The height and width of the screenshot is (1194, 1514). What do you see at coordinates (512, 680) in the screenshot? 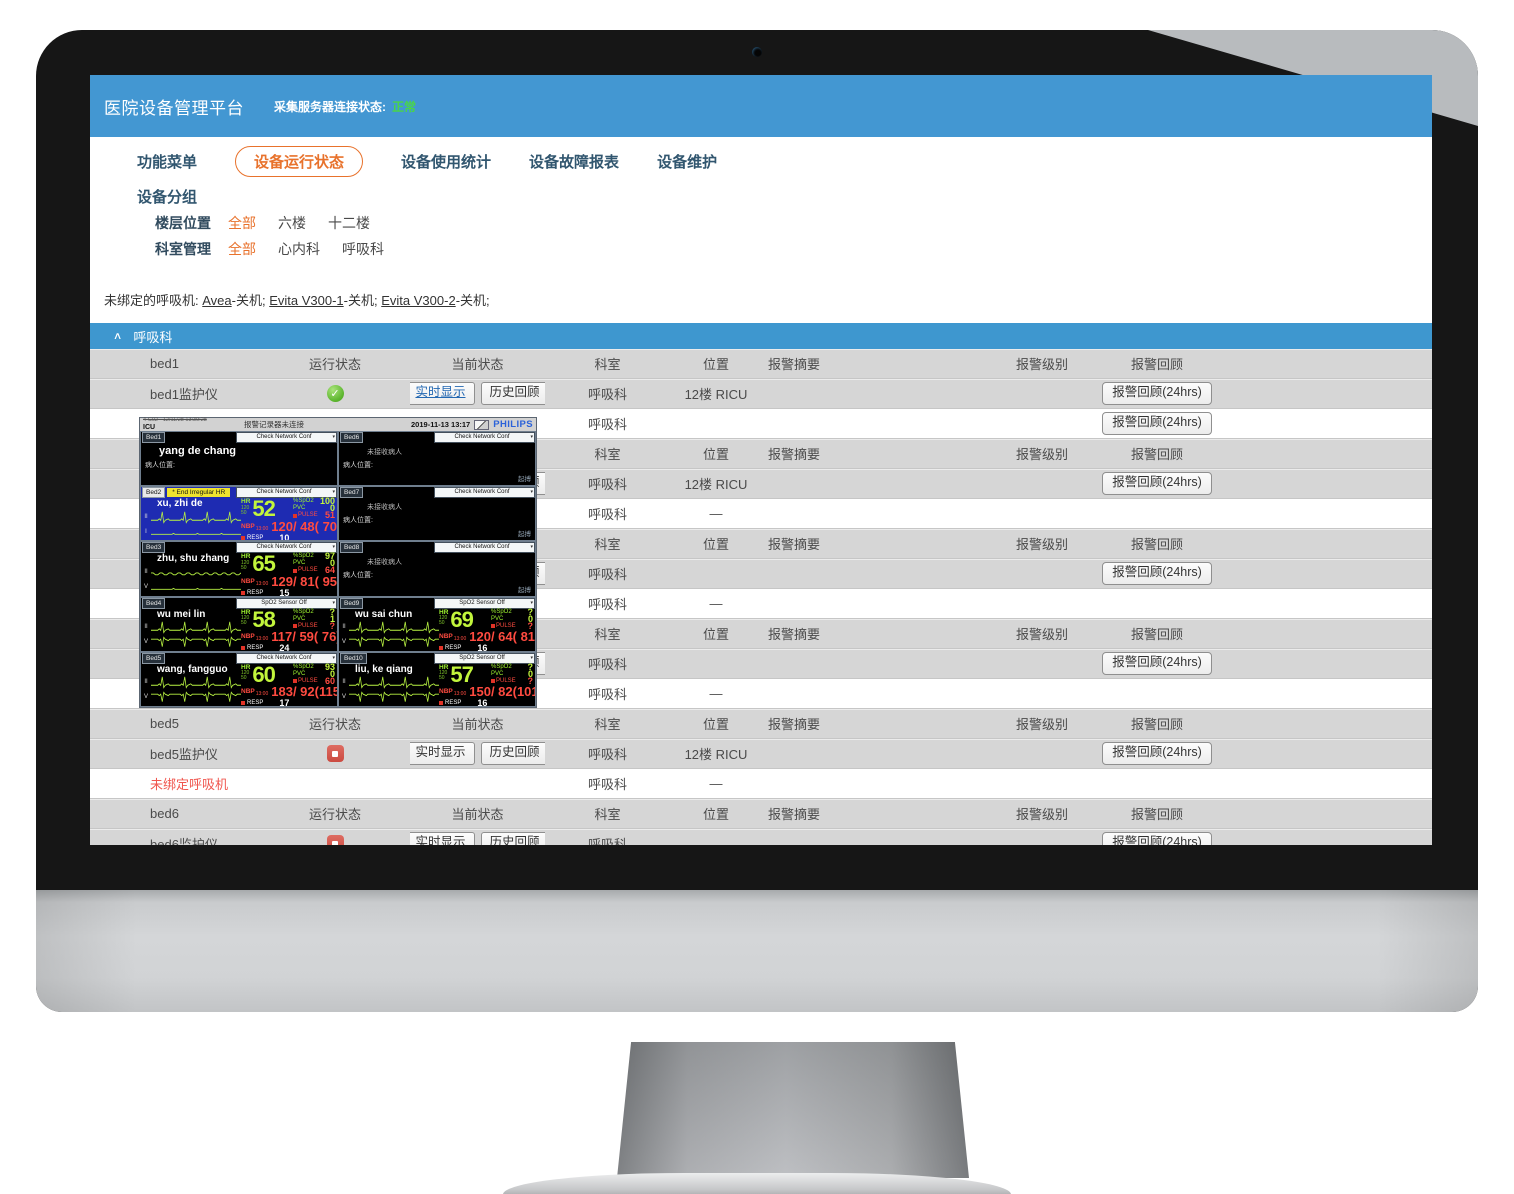
I see `pulse-readout: PULSE?` at bounding box center [512, 680].